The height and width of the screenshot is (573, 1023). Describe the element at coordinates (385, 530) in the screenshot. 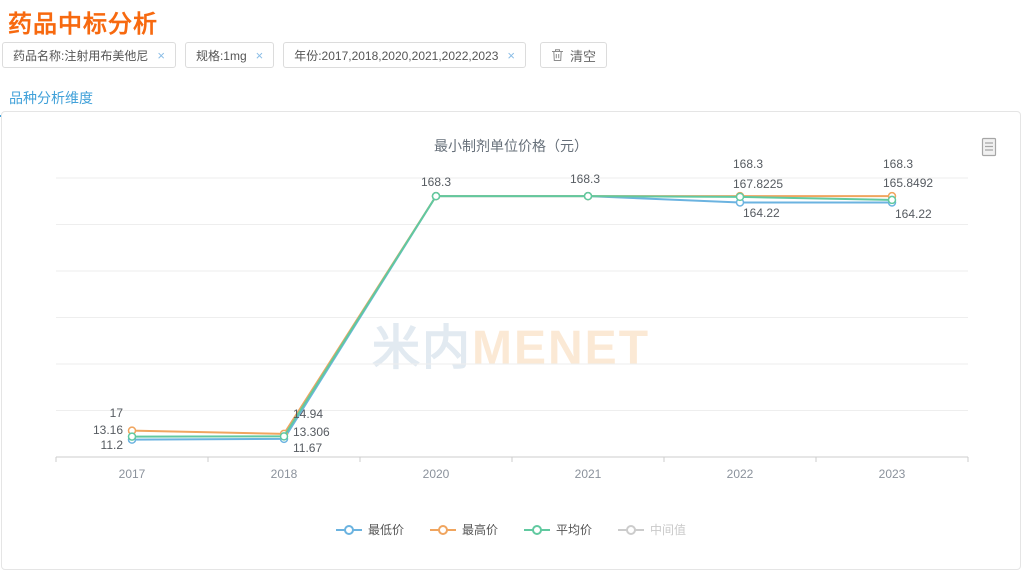

I see `legend-label: 最低价` at that location.